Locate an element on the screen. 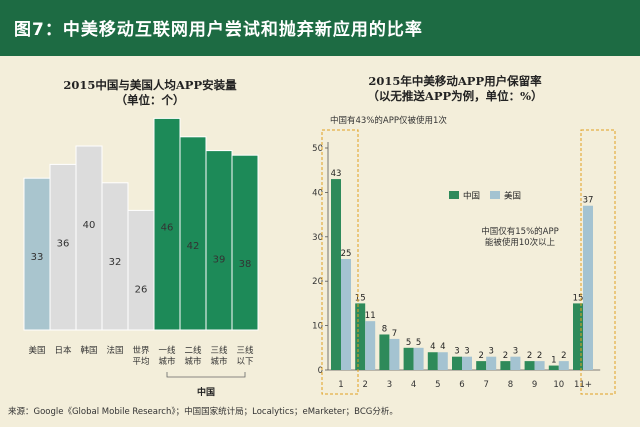  left-bar-label-8: 38 is located at coordinates (245, 264).